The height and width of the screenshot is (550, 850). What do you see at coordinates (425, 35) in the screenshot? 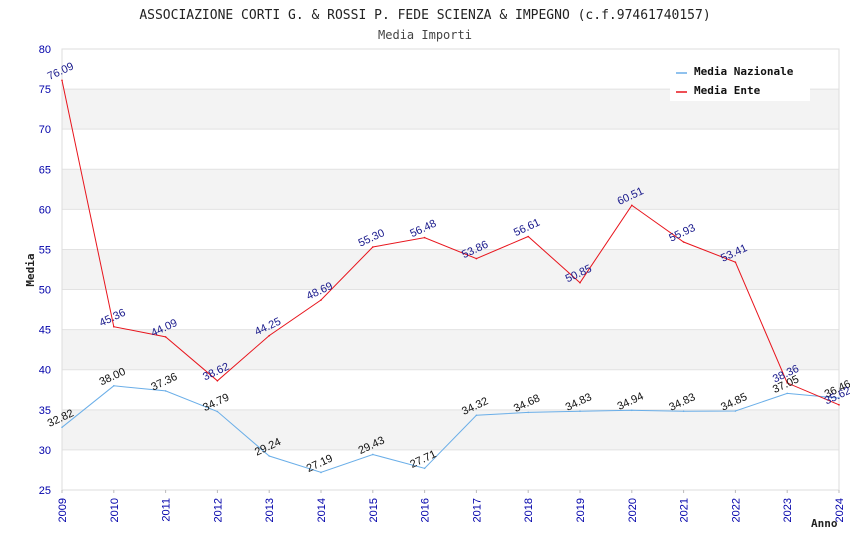
I see `chart-subtitle: Media Importi` at bounding box center [425, 35].